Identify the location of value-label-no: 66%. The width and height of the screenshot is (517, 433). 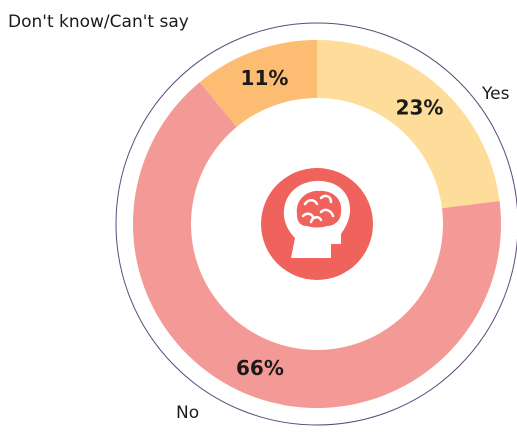
(260, 368).